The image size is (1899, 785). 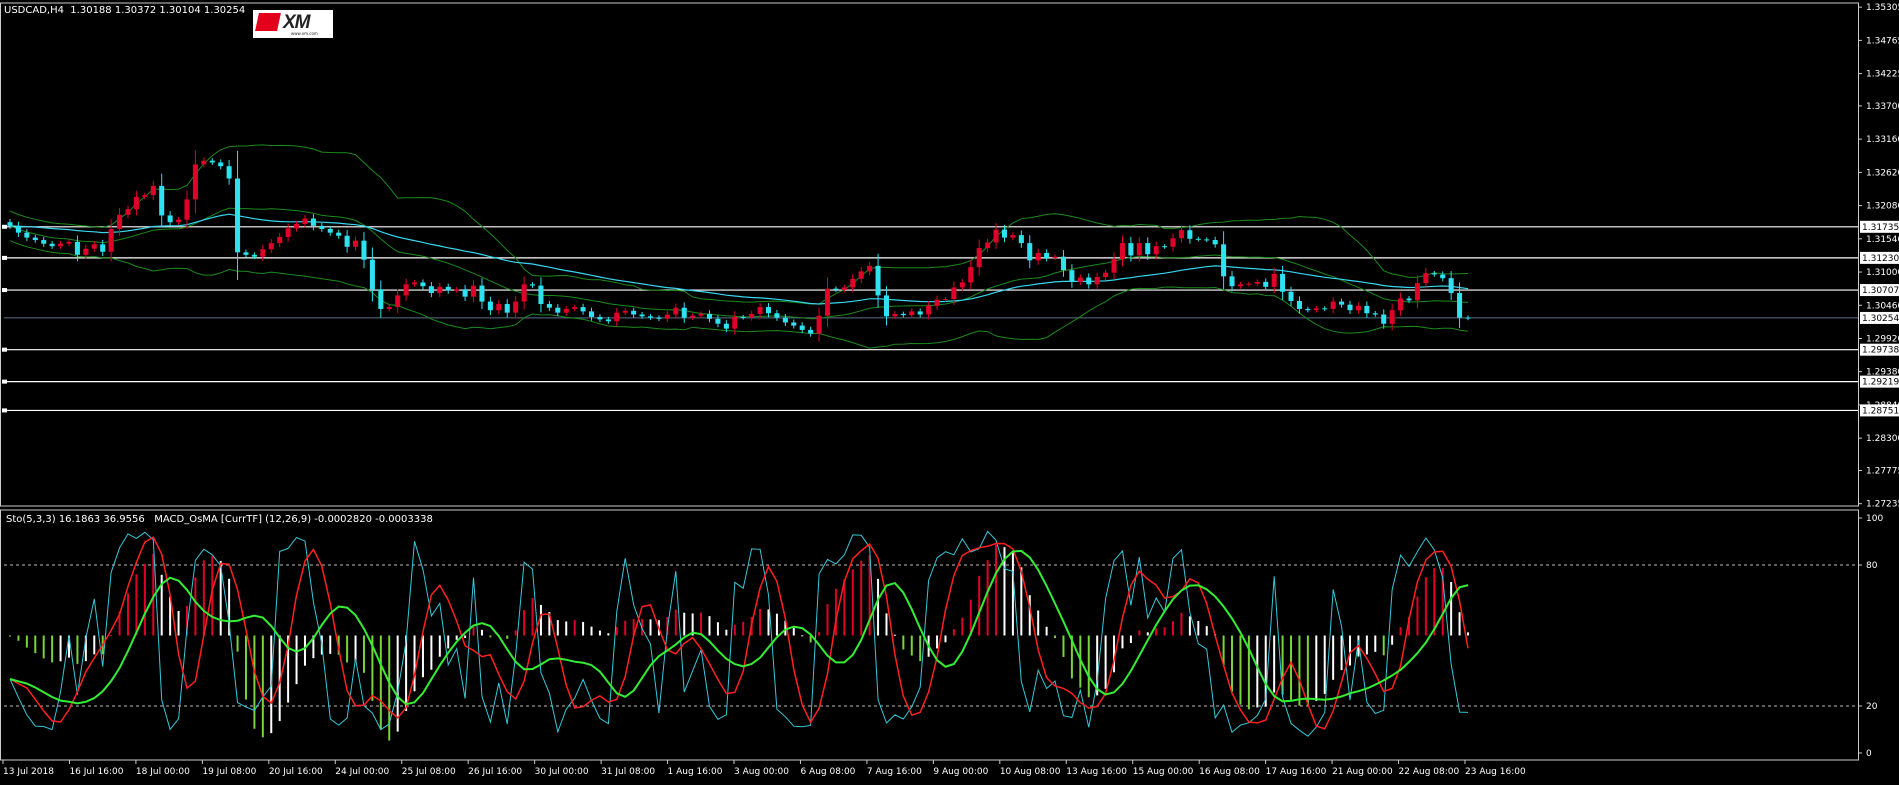 What do you see at coordinates (362, 772) in the screenshot?
I see `x-tick-label: 24 Jul 00:00` at bounding box center [362, 772].